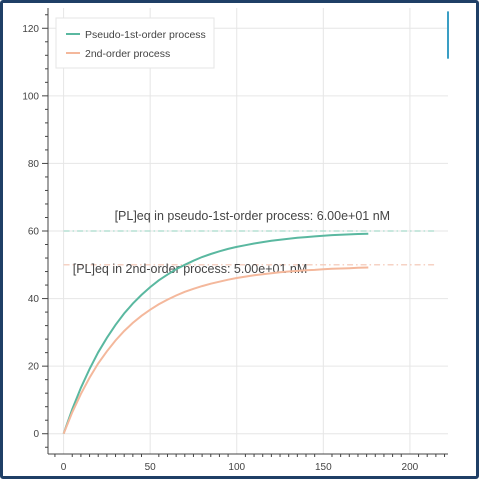  I want to click on x-tick-label: 0, so click(64, 467).